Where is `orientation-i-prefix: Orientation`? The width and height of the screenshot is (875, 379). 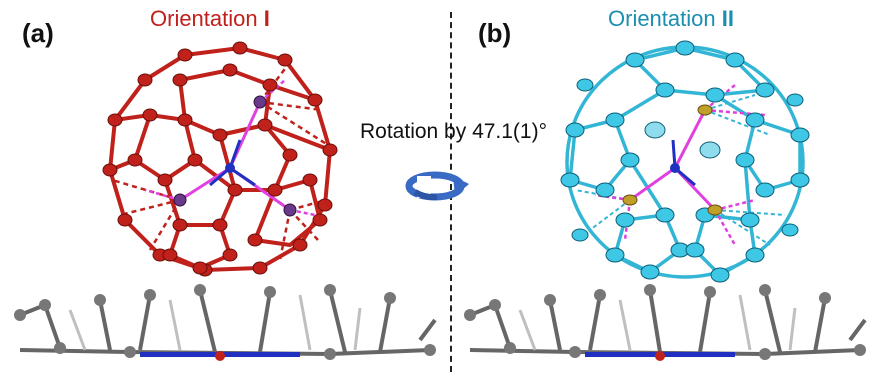 orientation-i-prefix: Orientation is located at coordinates (207, 18).